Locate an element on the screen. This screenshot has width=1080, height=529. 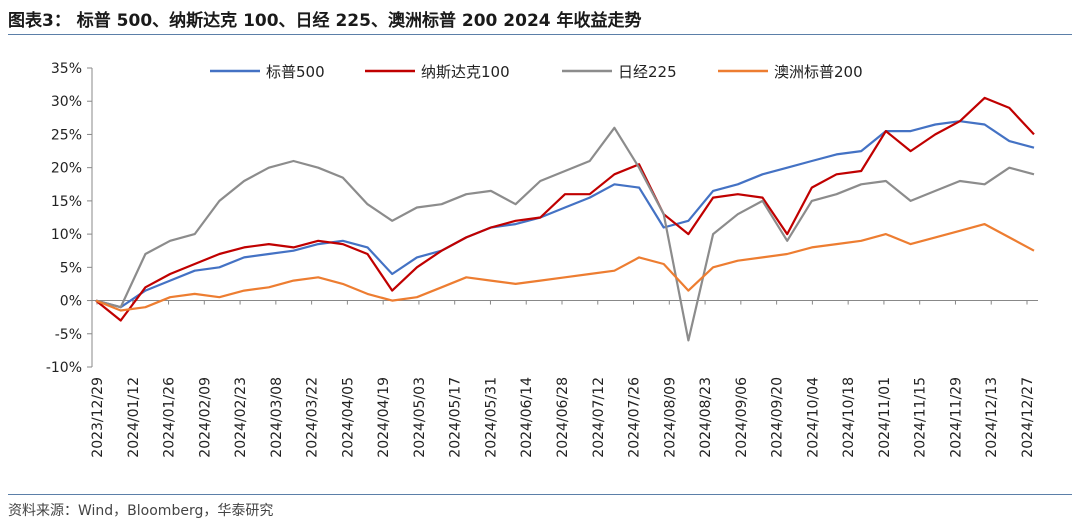
x-tick-label: 2024/12/27 is located at coordinates (1028, 417).